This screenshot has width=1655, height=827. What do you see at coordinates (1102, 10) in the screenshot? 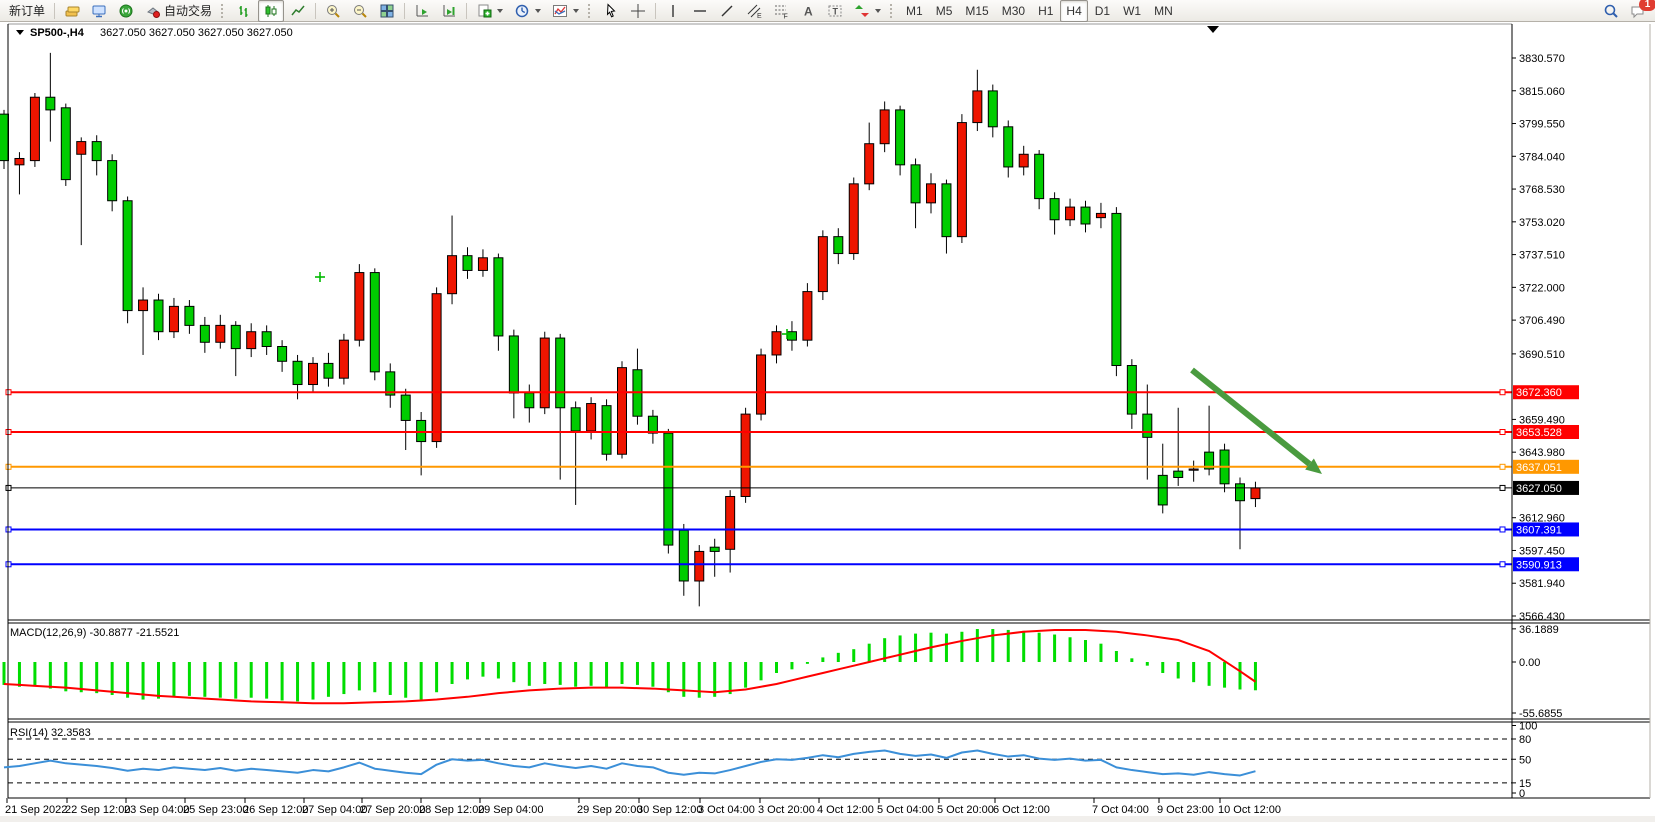
I see `timeframe-d1: D1` at bounding box center [1102, 10].